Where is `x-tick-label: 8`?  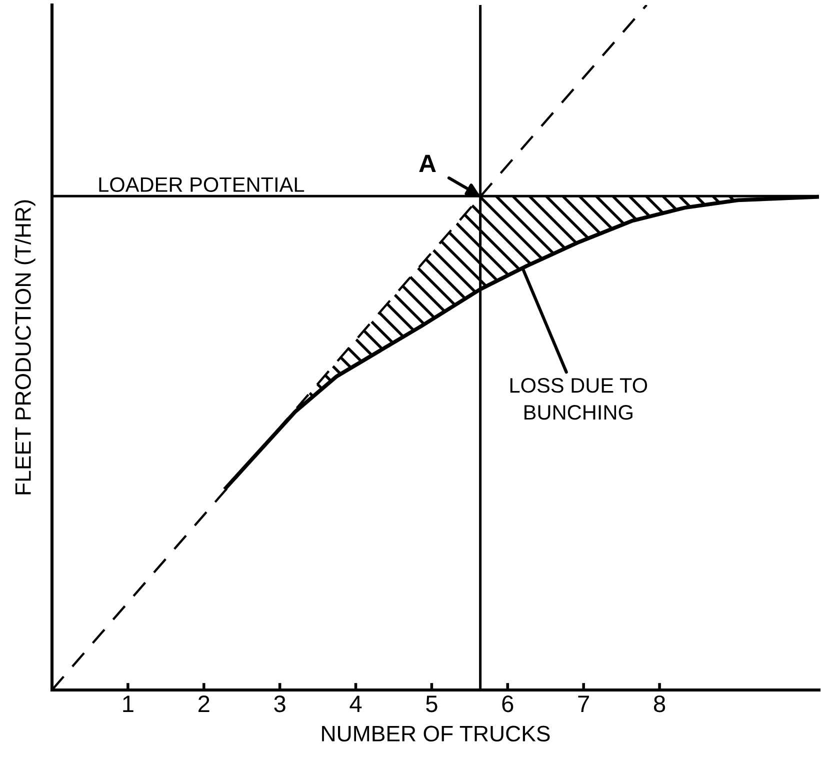 x-tick-label: 8 is located at coordinates (660, 703).